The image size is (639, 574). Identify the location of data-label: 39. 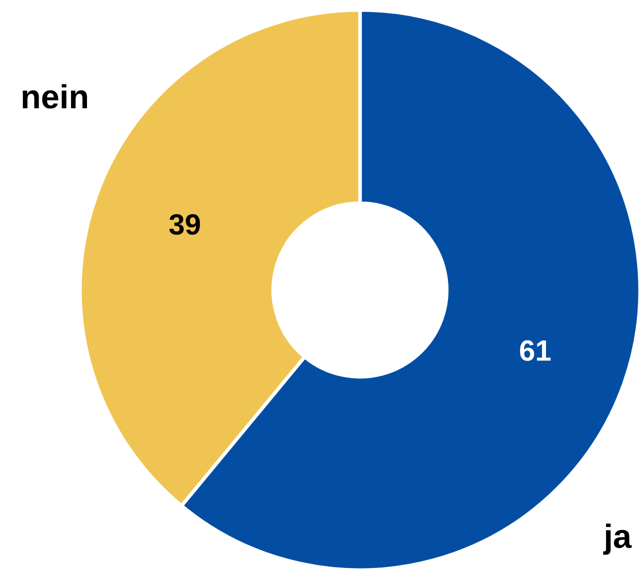
(184, 224).